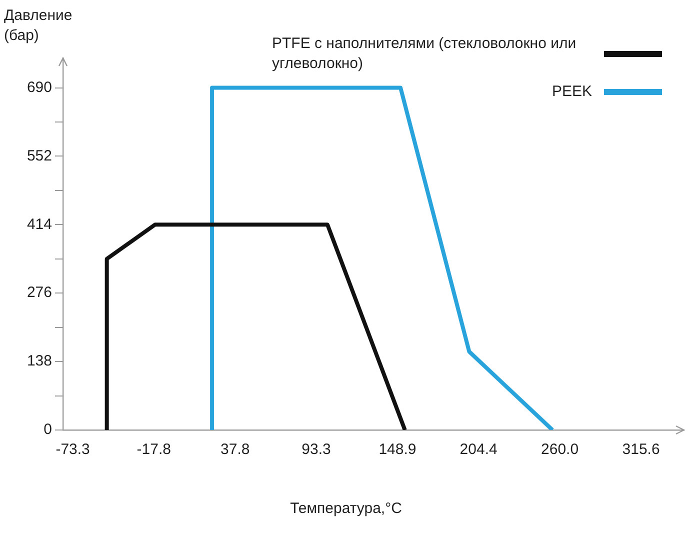  Describe the element at coordinates (346, 508) in the screenshot. I see `x-axis-title: Температура,°C` at that location.